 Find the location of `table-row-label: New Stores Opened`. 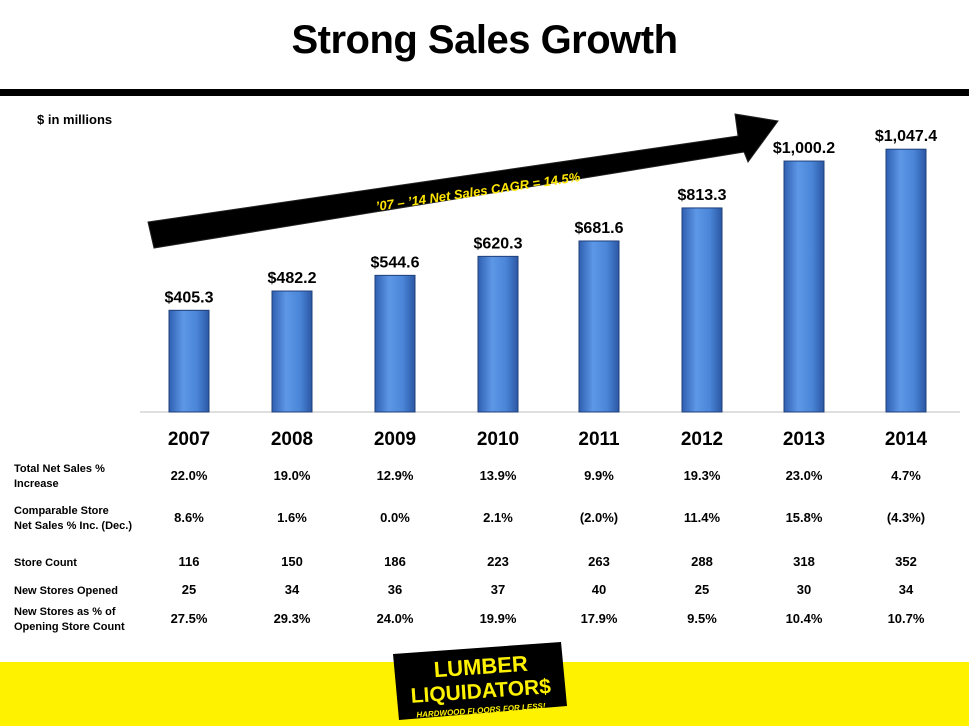

table-row-label: New Stores Opened is located at coordinates (66, 591).